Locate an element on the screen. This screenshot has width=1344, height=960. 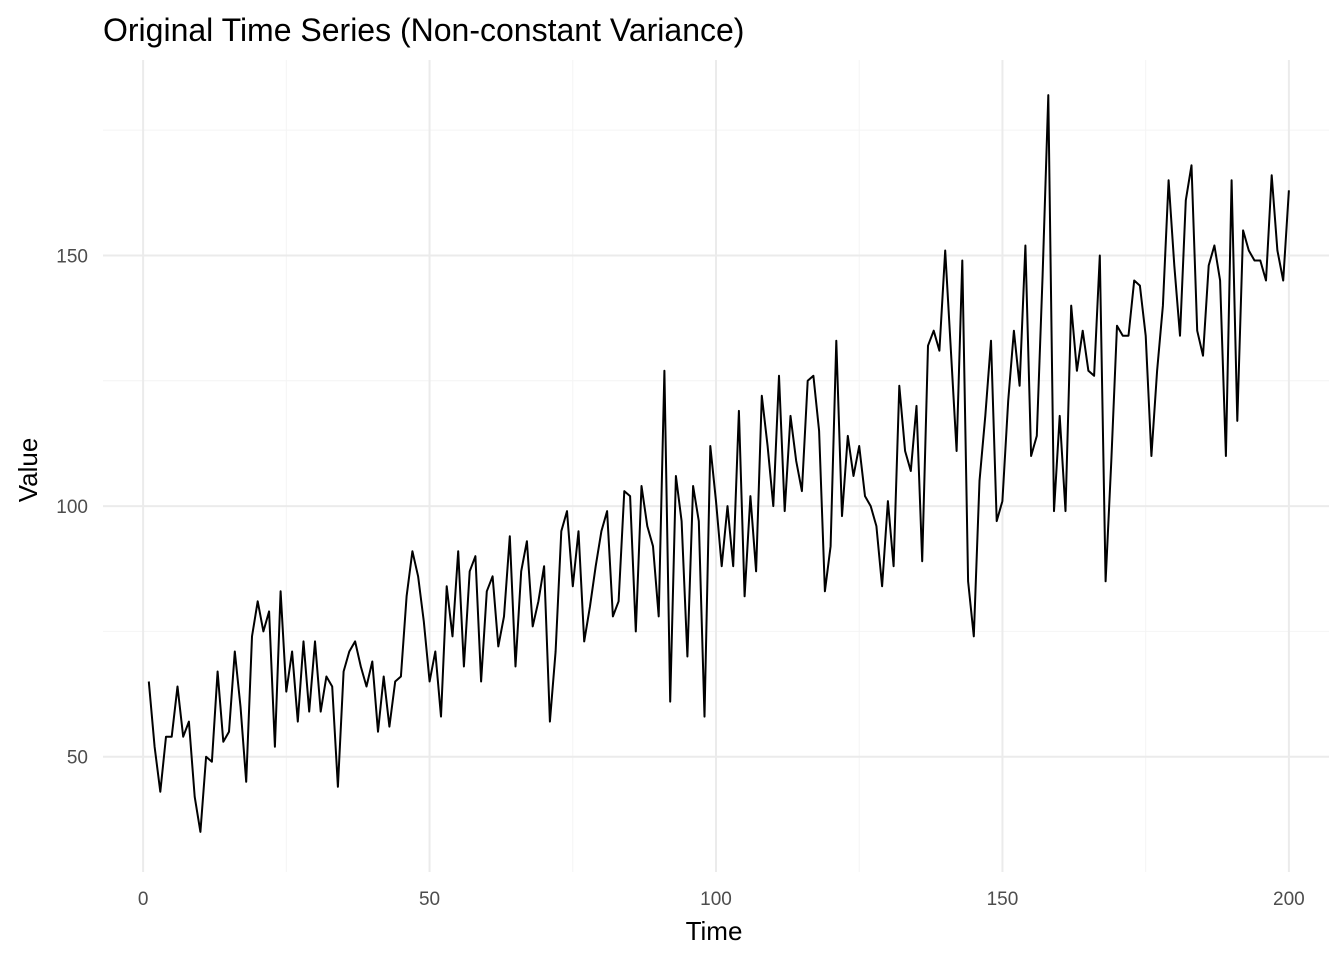
y-tick-label: 50 is located at coordinates (77, 758).